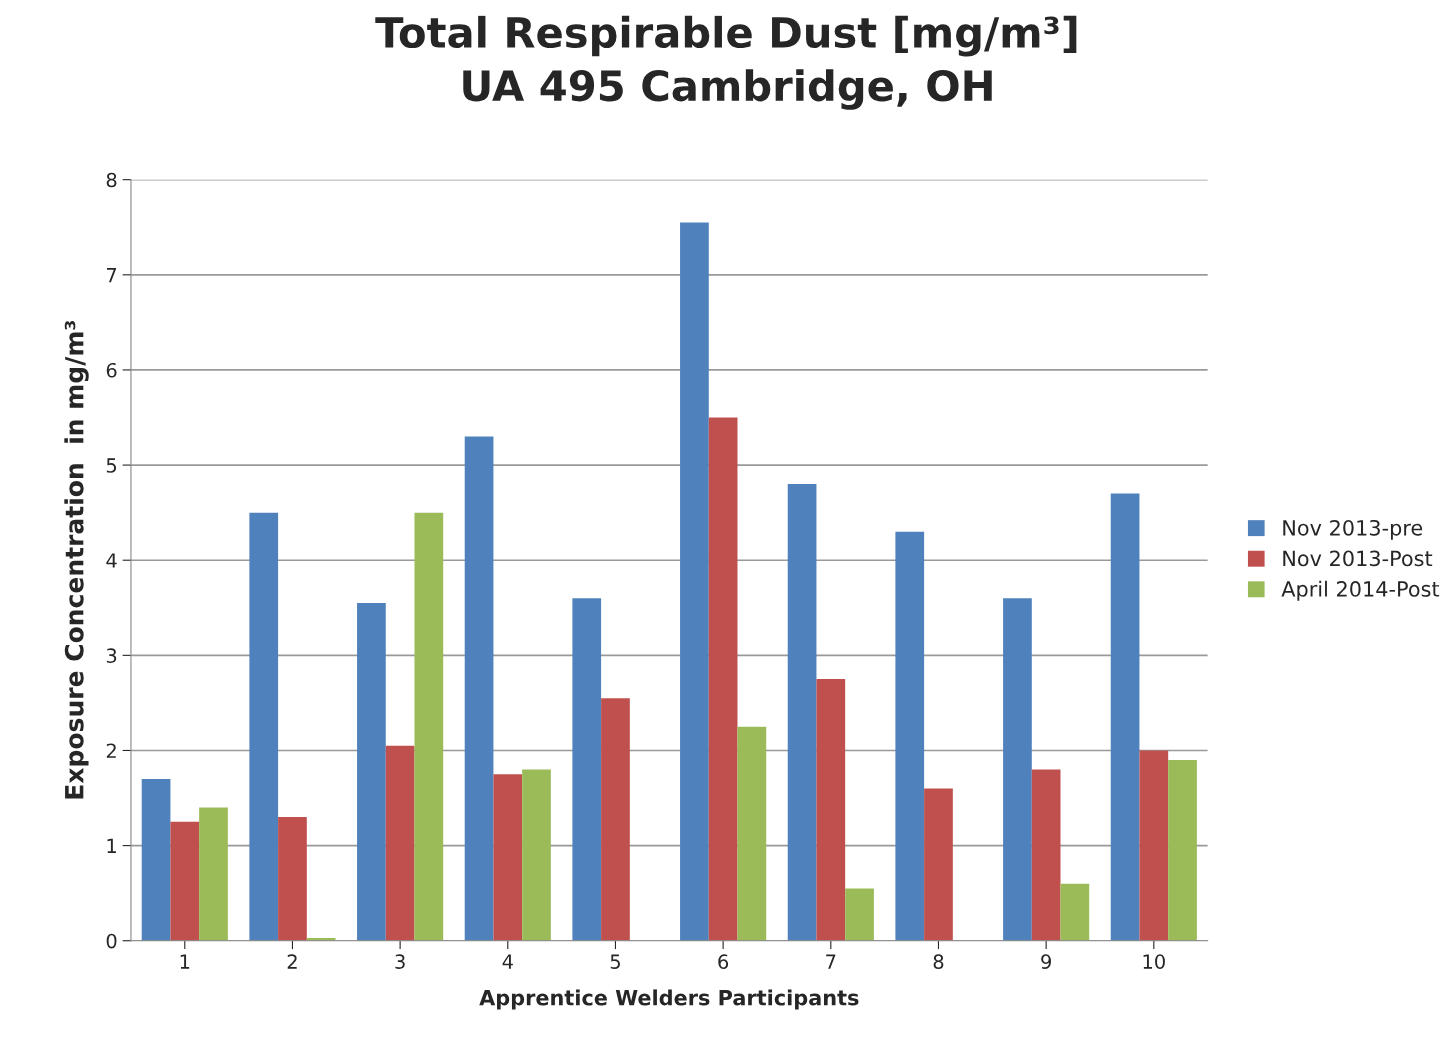 This screenshot has width=1455, height=1057. I want to click on x-tick-label: 10, so click(1154, 961).